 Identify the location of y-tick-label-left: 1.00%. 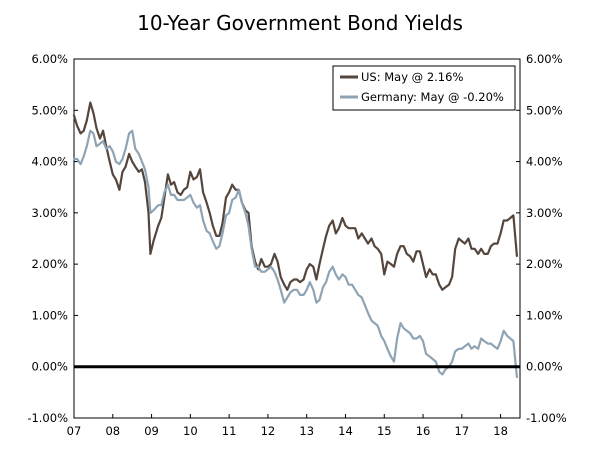
(49, 315).